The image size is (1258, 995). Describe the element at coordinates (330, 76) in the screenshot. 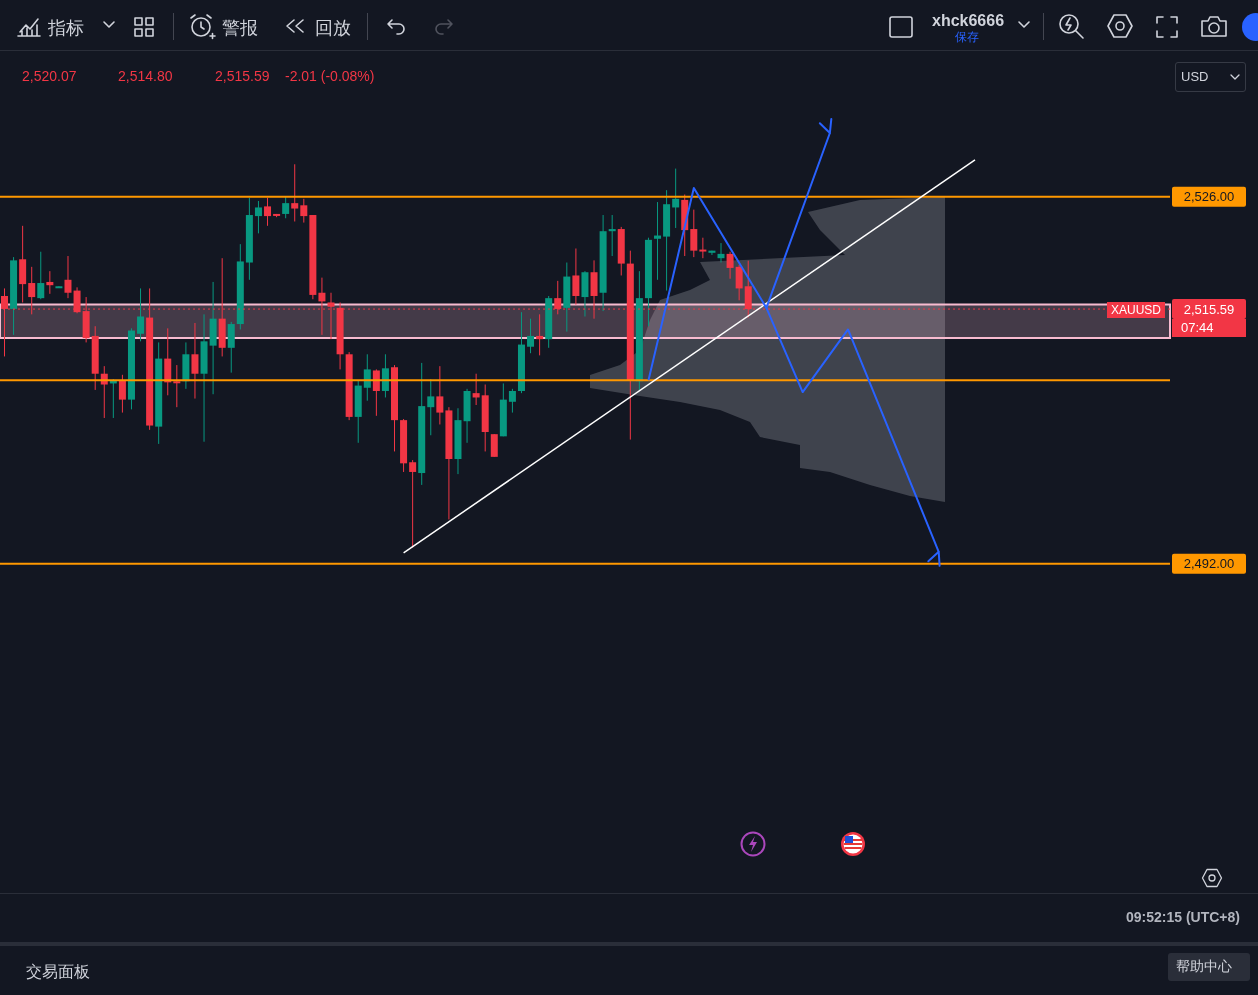

I see `annotation: -2.01 (-0.08%)` at that location.